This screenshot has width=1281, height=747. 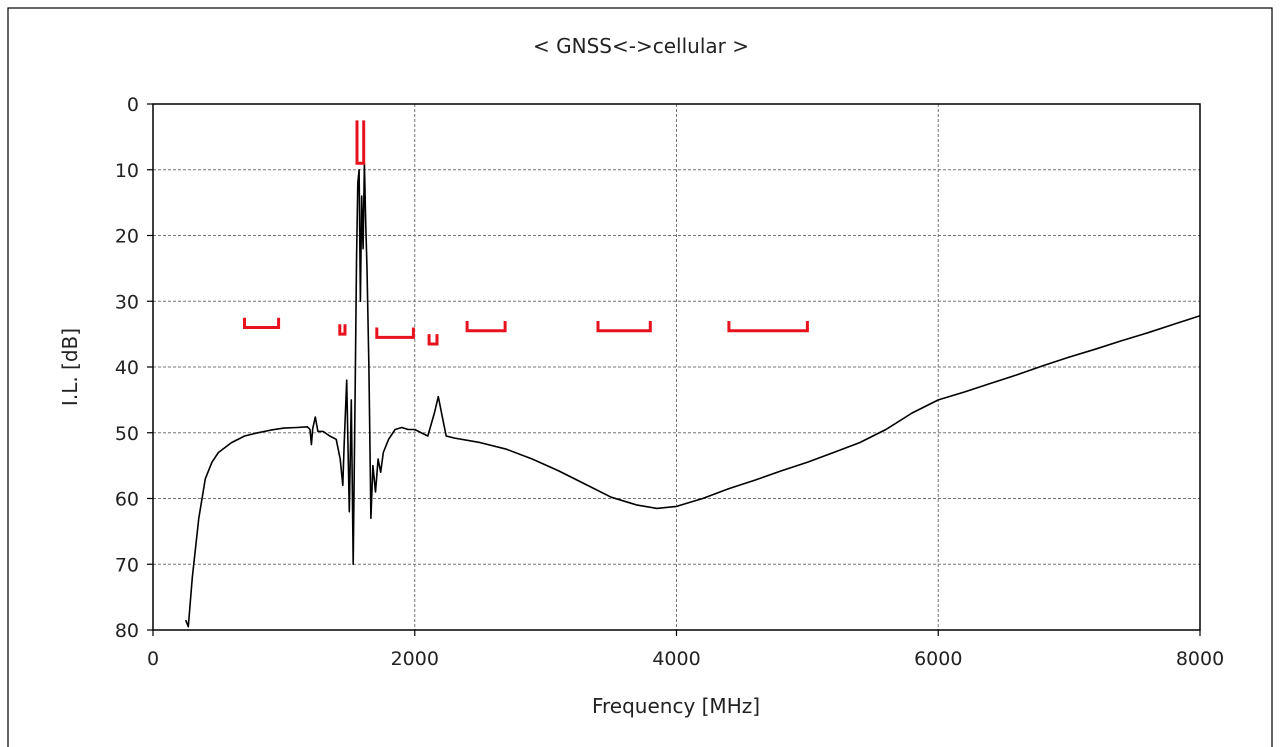 What do you see at coordinates (153, 659) in the screenshot?
I see `x-tick-label: 0` at bounding box center [153, 659].